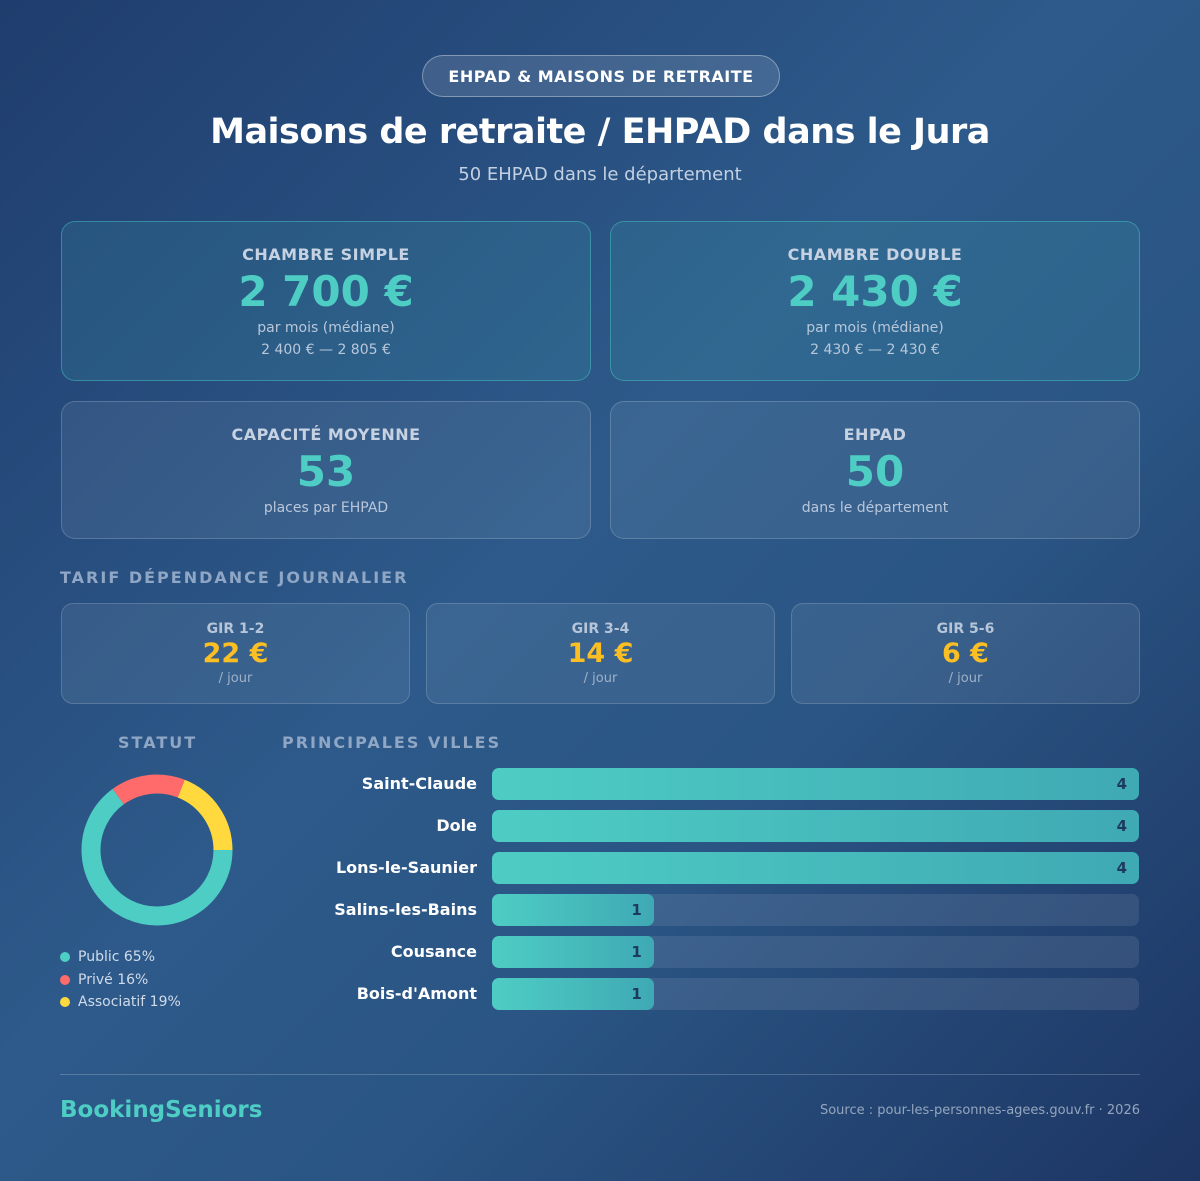 This screenshot has width=1200, height=1181. I want to click on legend-name: Public, so click(99, 957).